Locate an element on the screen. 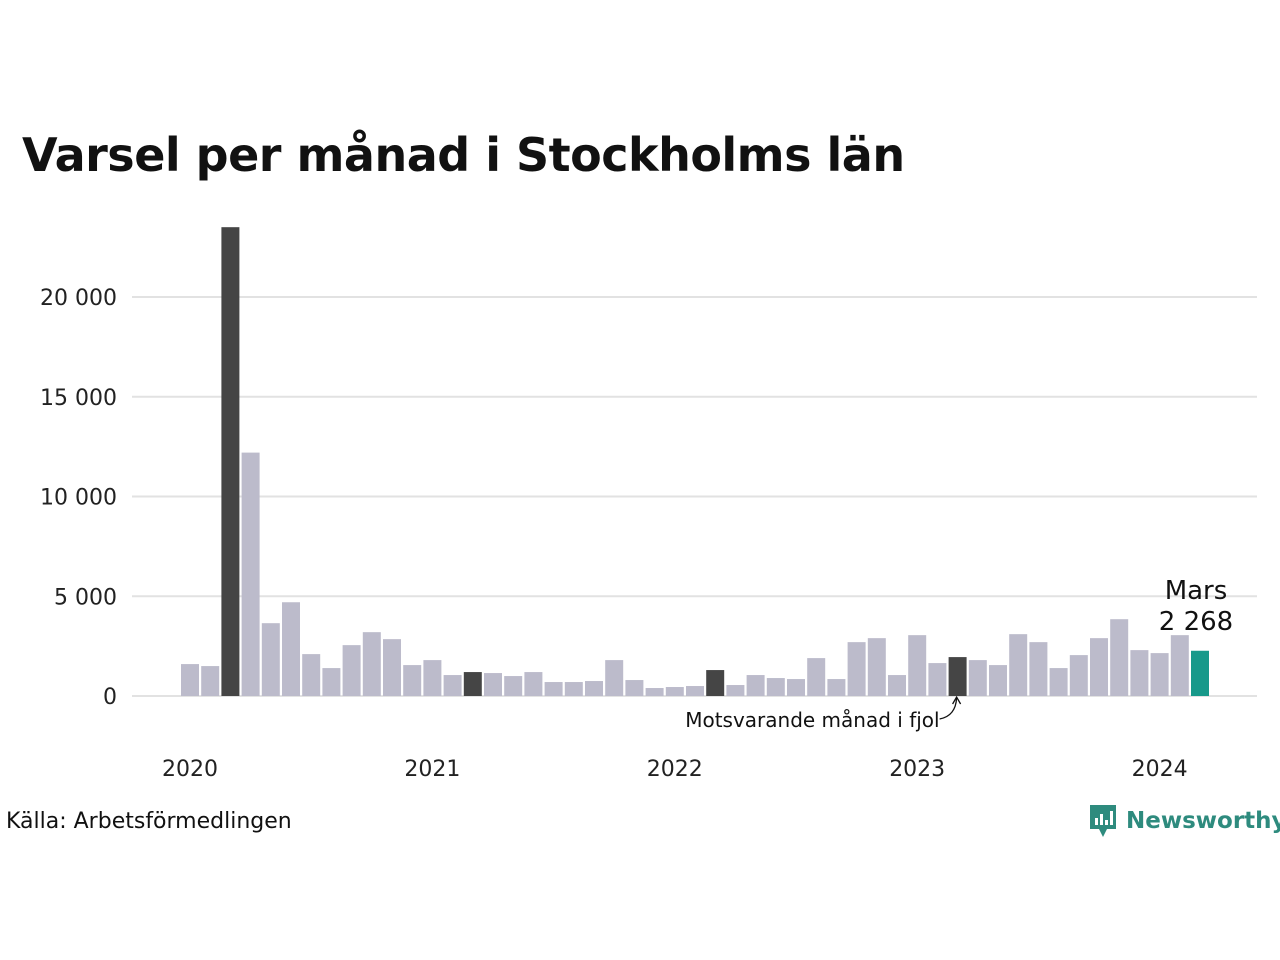 Image resolution: width=1280 pixels, height=960 pixels. y-tick-label: 0 is located at coordinates (110, 697).